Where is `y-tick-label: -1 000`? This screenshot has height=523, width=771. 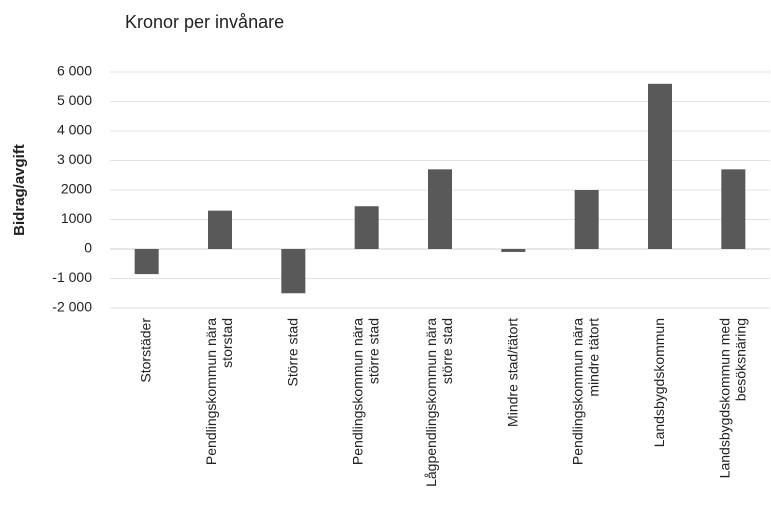
y-tick-label: -1 000 is located at coordinates (72, 277).